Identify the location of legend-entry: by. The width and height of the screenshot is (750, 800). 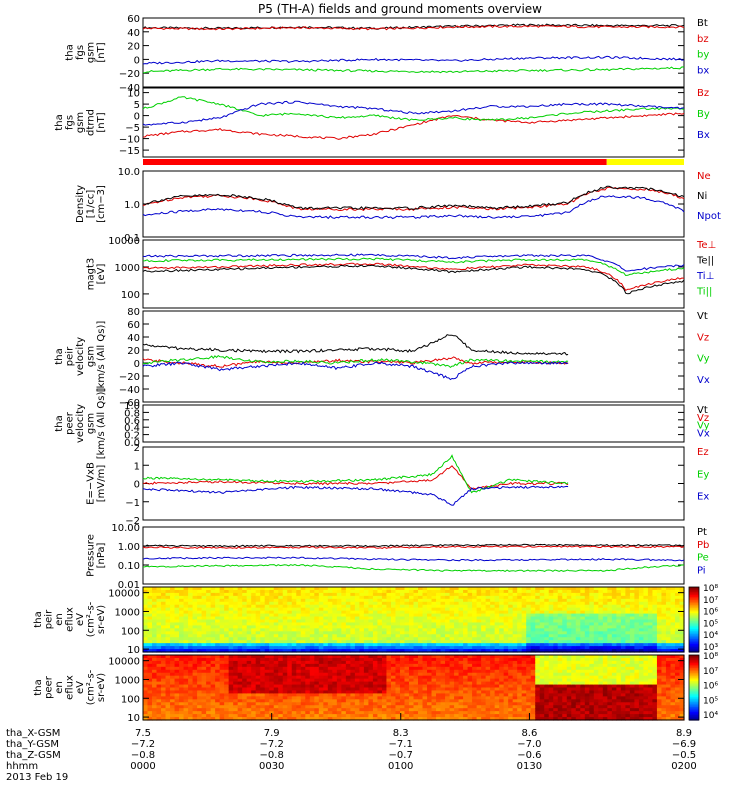
(703, 55).